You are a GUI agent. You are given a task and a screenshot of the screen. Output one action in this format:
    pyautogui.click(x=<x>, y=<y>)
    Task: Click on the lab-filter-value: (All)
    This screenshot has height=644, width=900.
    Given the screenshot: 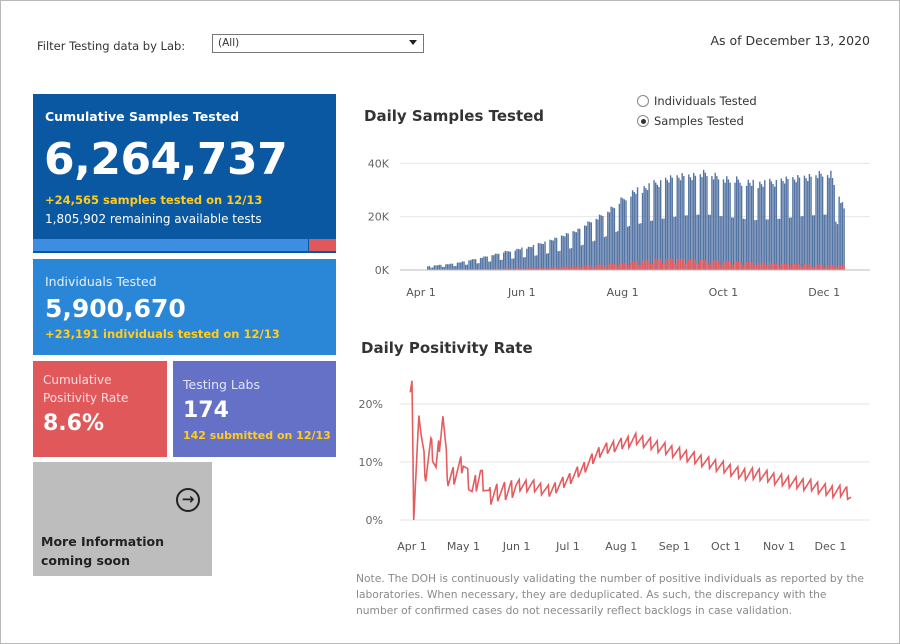 What is the action you would take?
    pyautogui.click(x=229, y=43)
    